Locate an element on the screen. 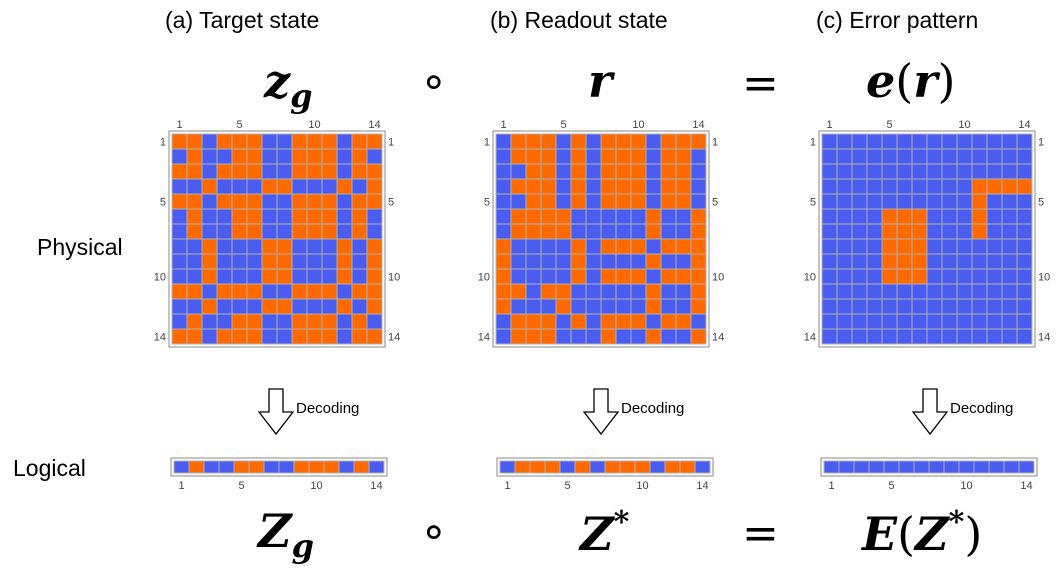 Image resolution: width=1063 pixels, height=569 pixels. top-equals-operator: = is located at coordinates (760, 83).